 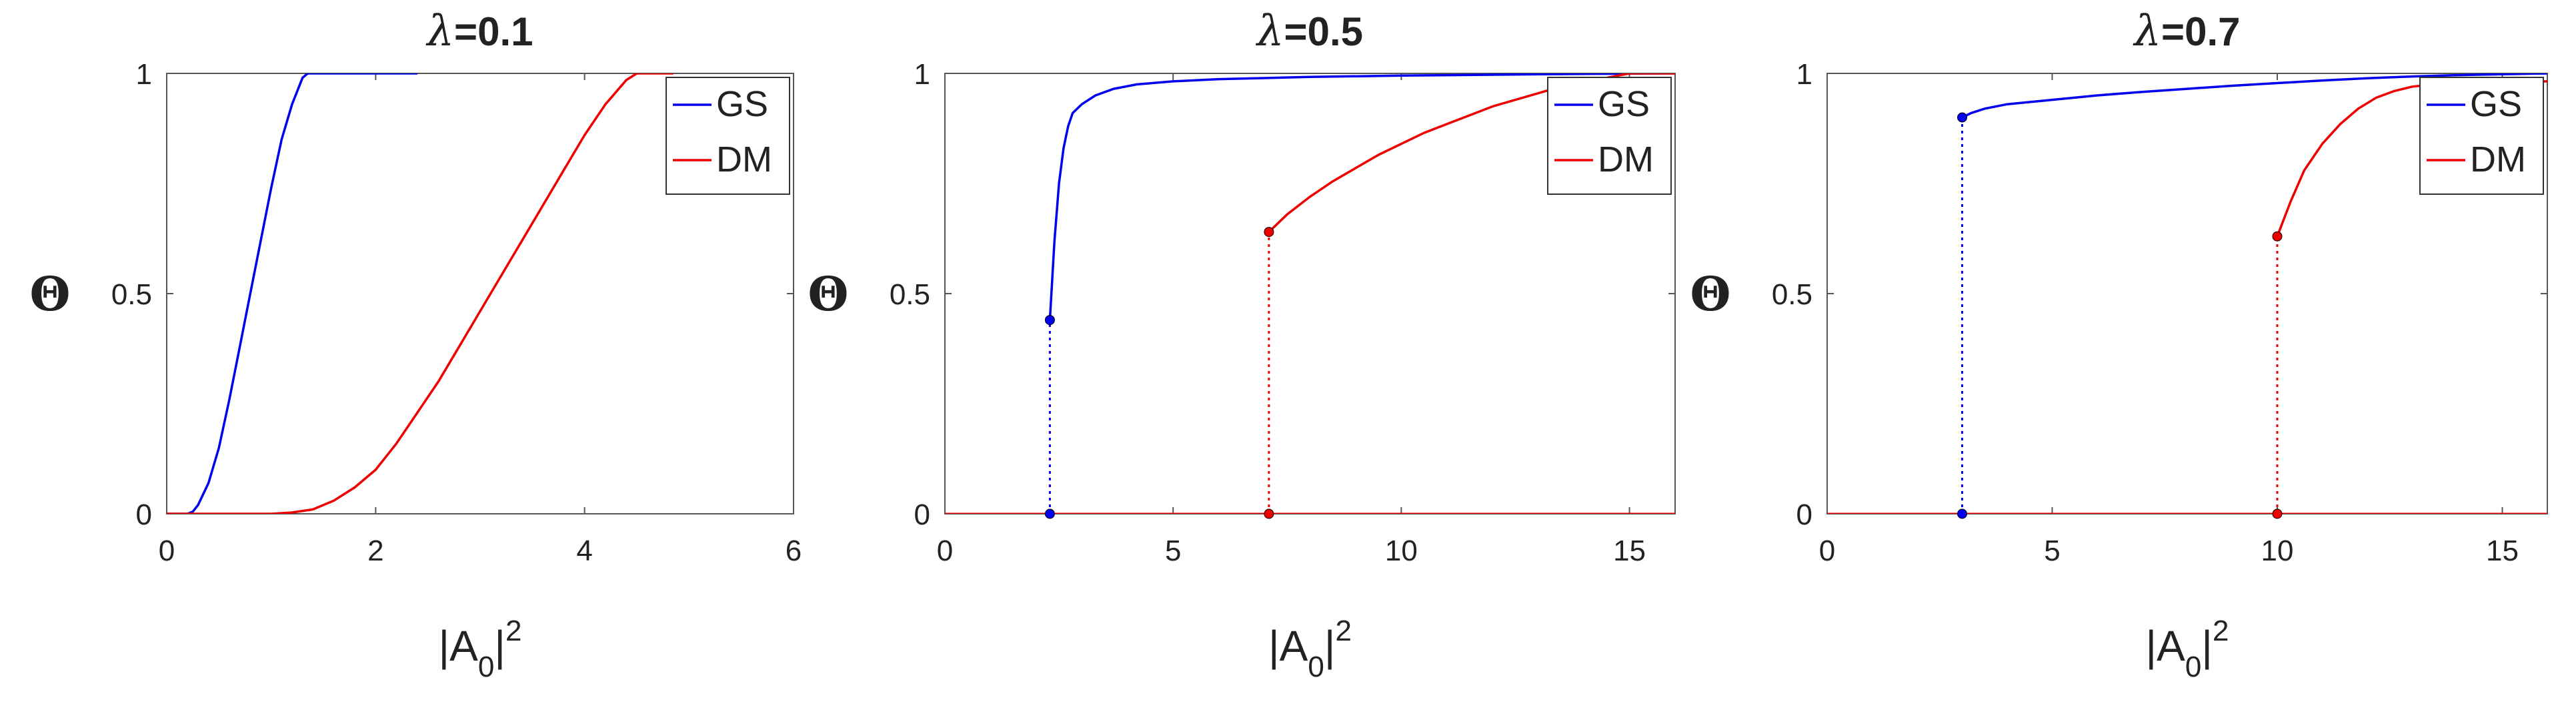 I want to click on plot-lines, so click(x=420, y=293).